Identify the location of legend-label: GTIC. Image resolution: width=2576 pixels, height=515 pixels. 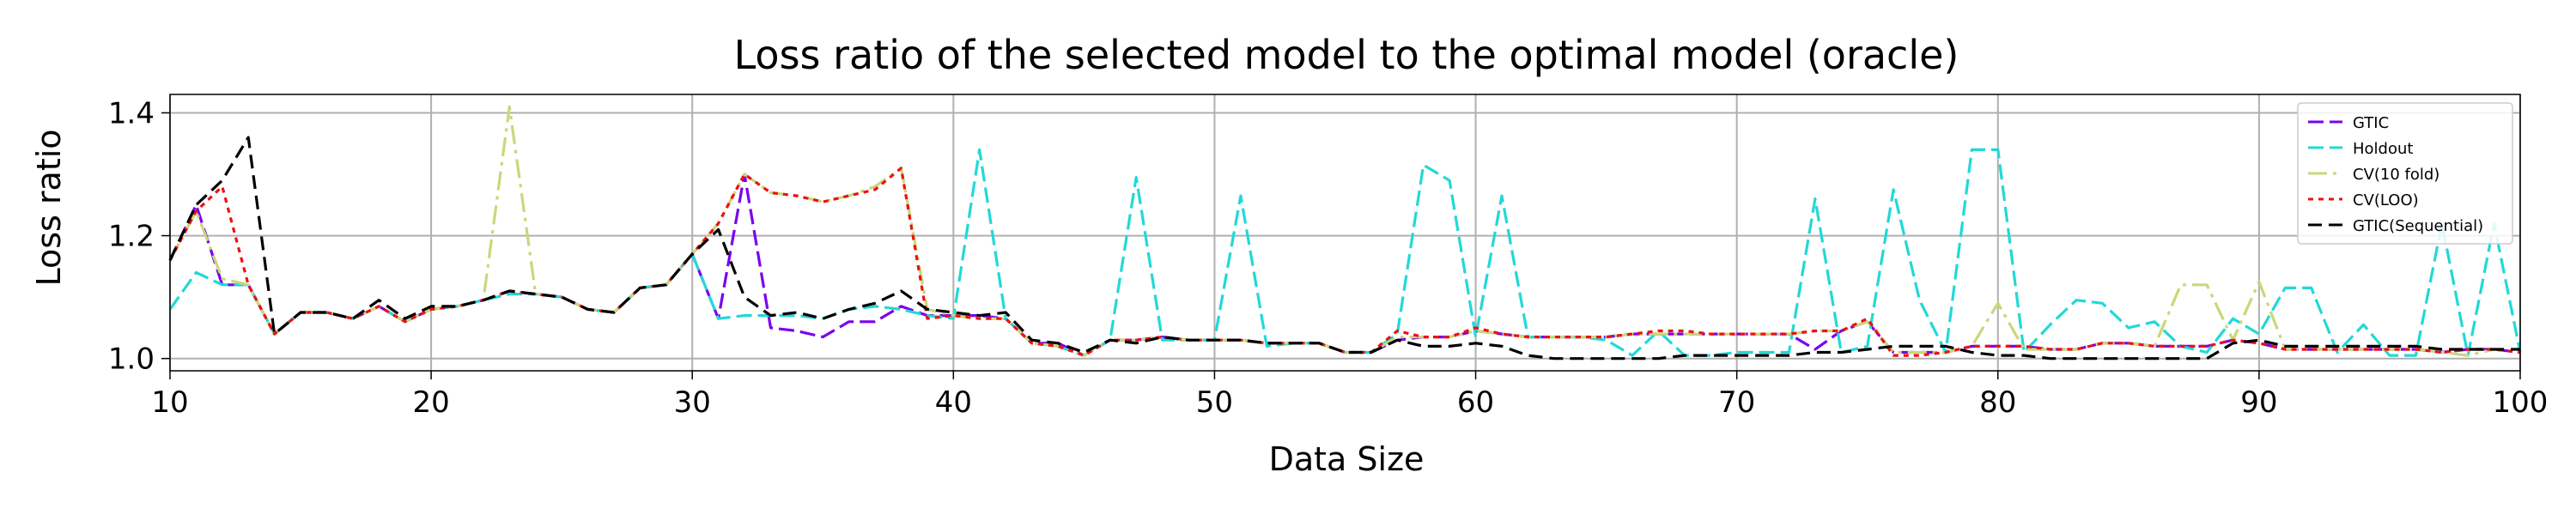
(2371, 123).